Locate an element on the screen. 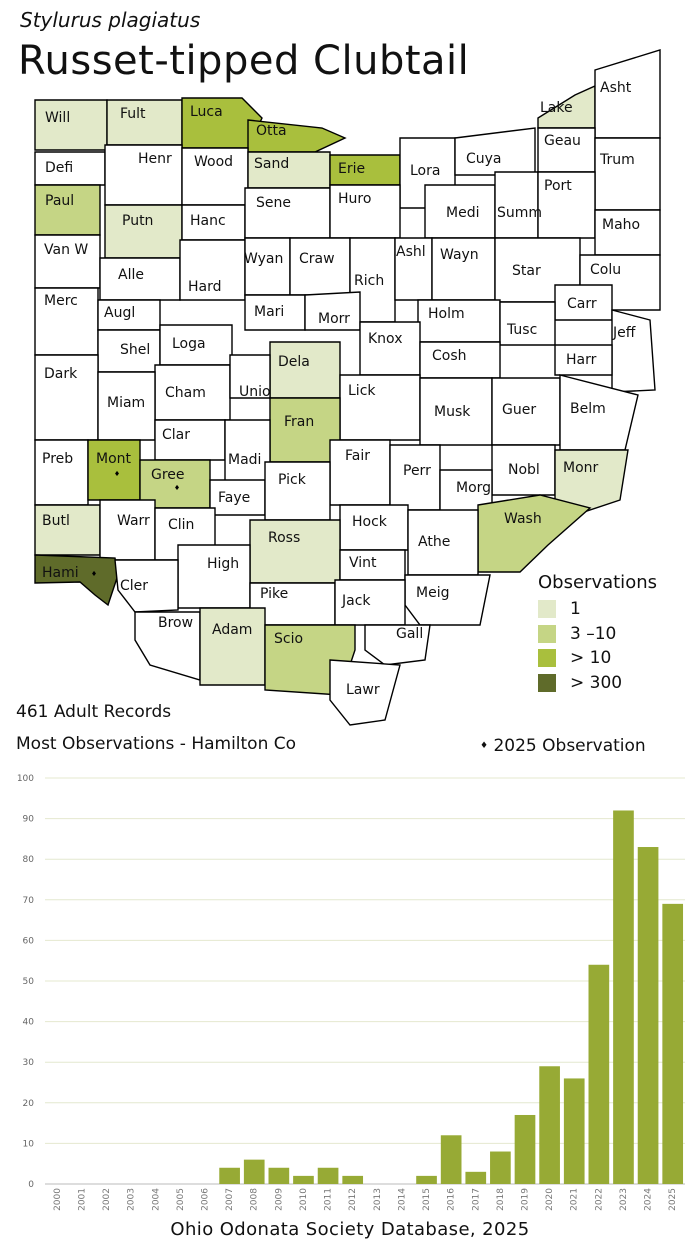 The width and height of the screenshot is (700, 1250). county-label: Preb is located at coordinates (57, 459).